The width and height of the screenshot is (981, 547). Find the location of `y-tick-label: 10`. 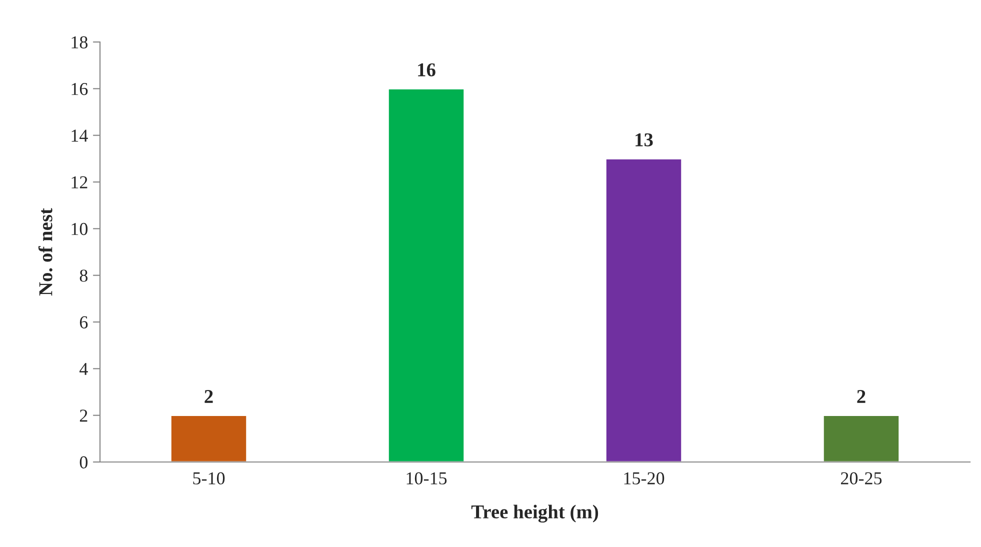

y-tick-label: 10 is located at coordinates (80, 229).